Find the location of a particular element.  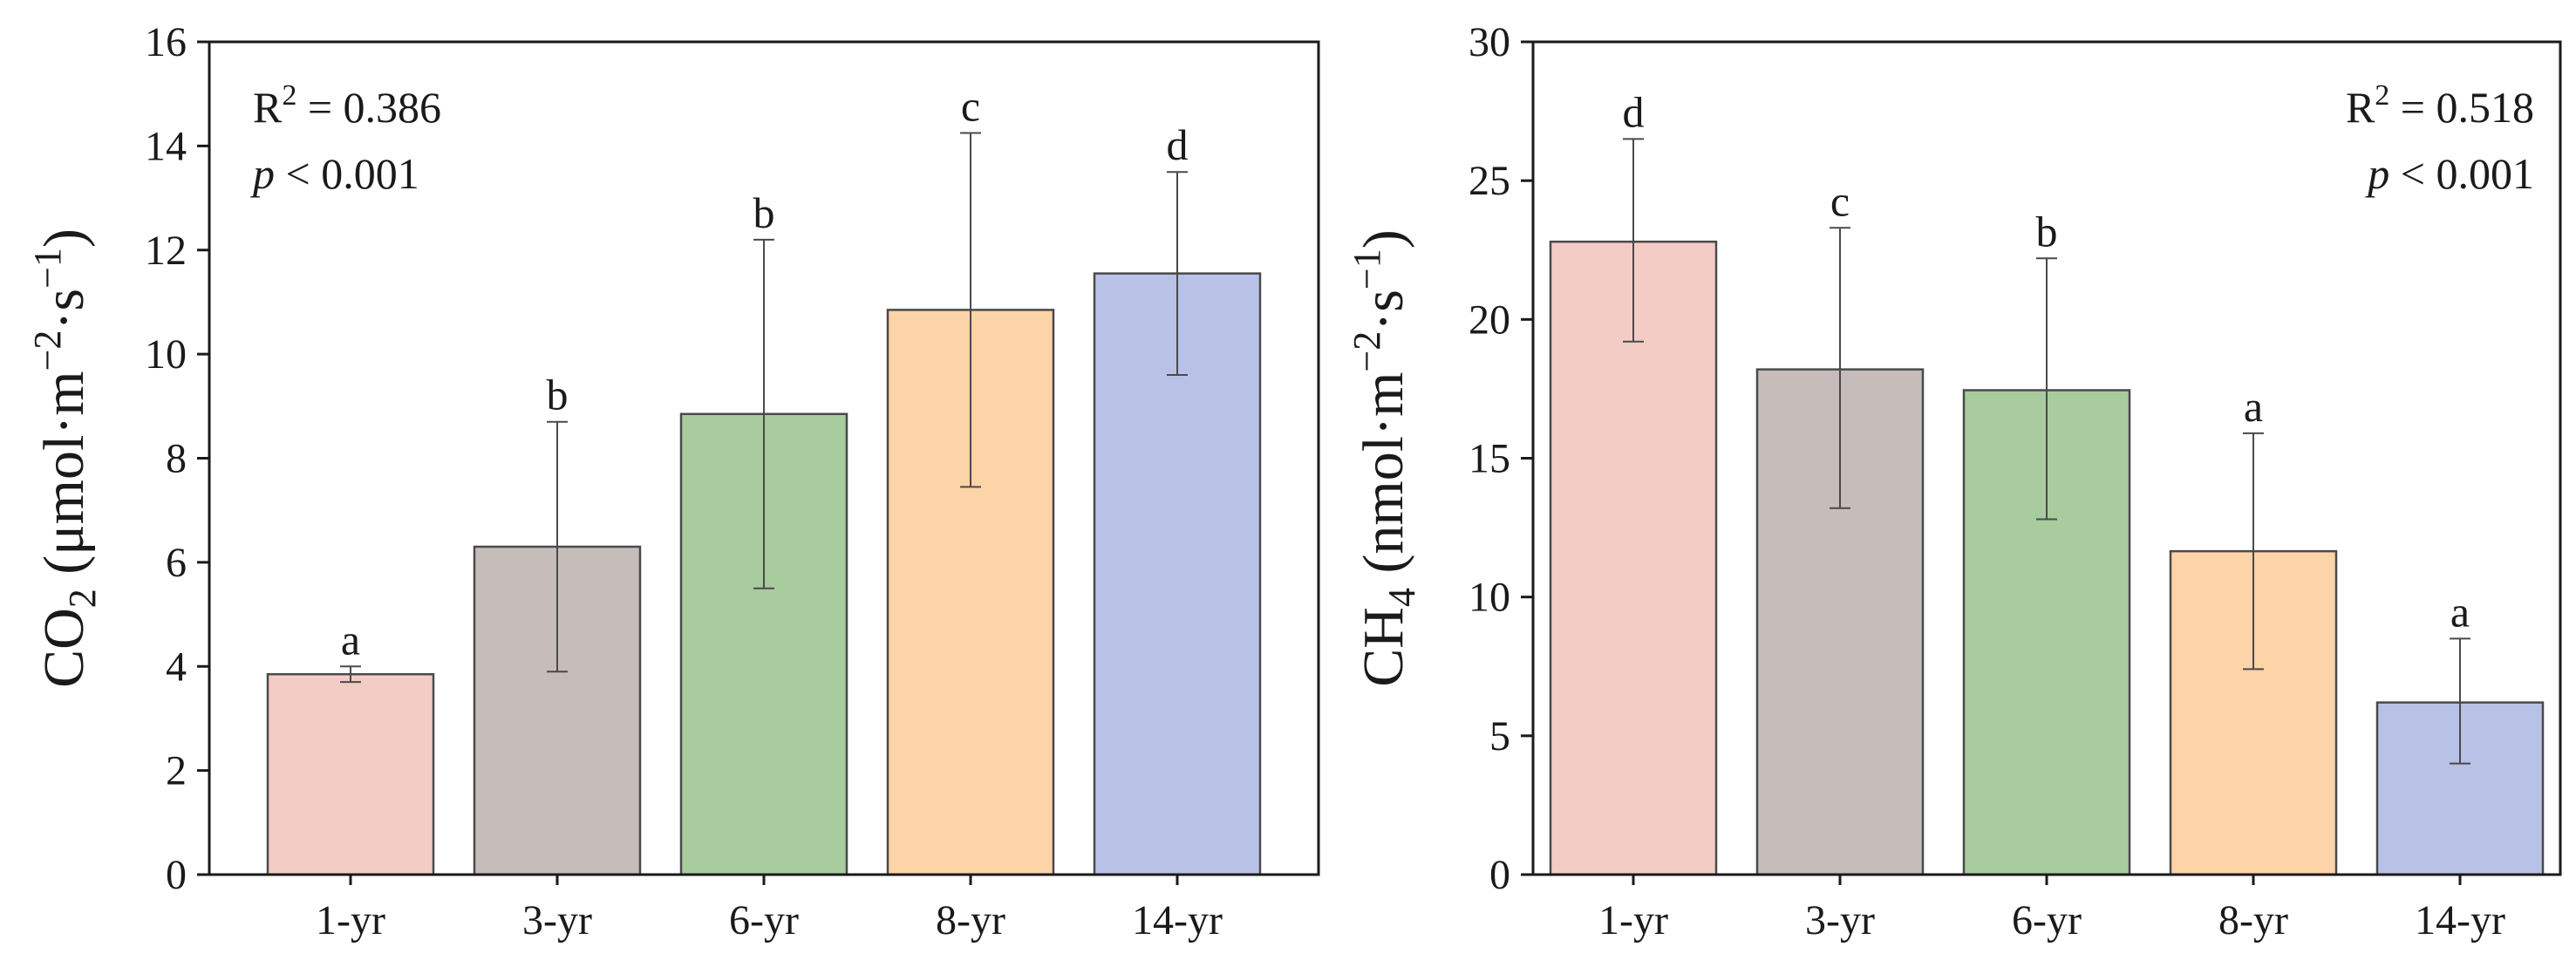

y-tick-label: 14 is located at coordinates (166, 146).